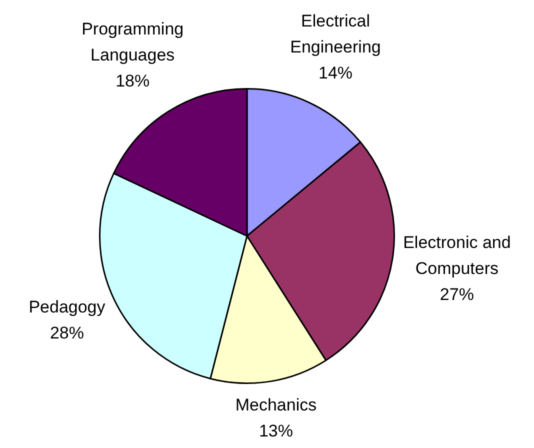  What do you see at coordinates (67, 332) in the screenshot?
I see `data-label: 28%` at bounding box center [67, 332].